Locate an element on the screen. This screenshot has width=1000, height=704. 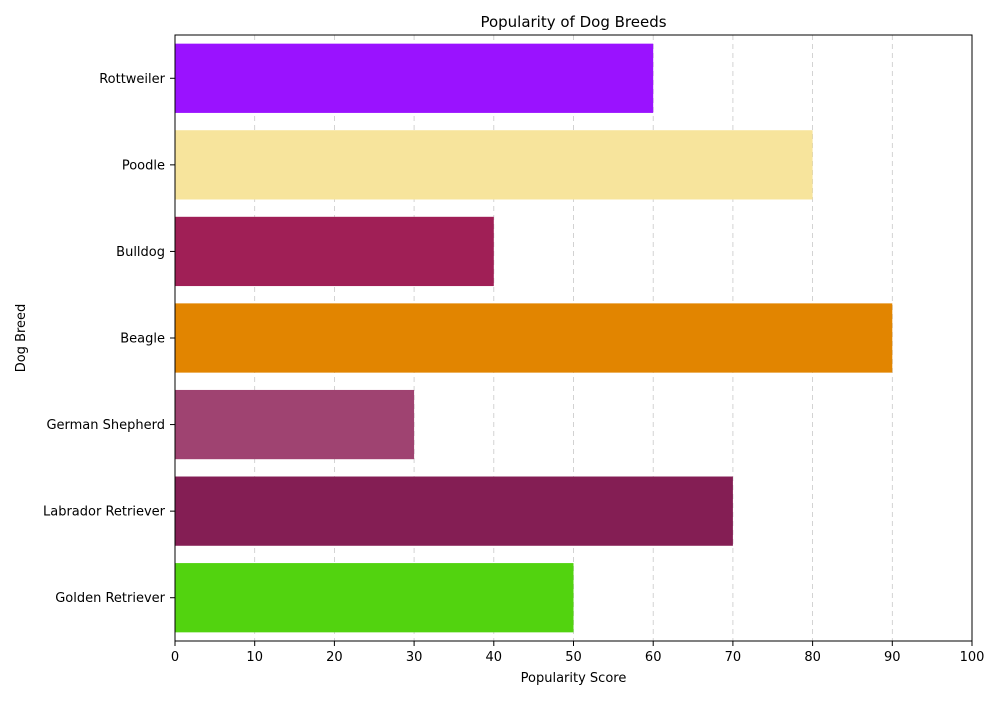
x-tick-label: 40 is located at coordinates (494, 657).